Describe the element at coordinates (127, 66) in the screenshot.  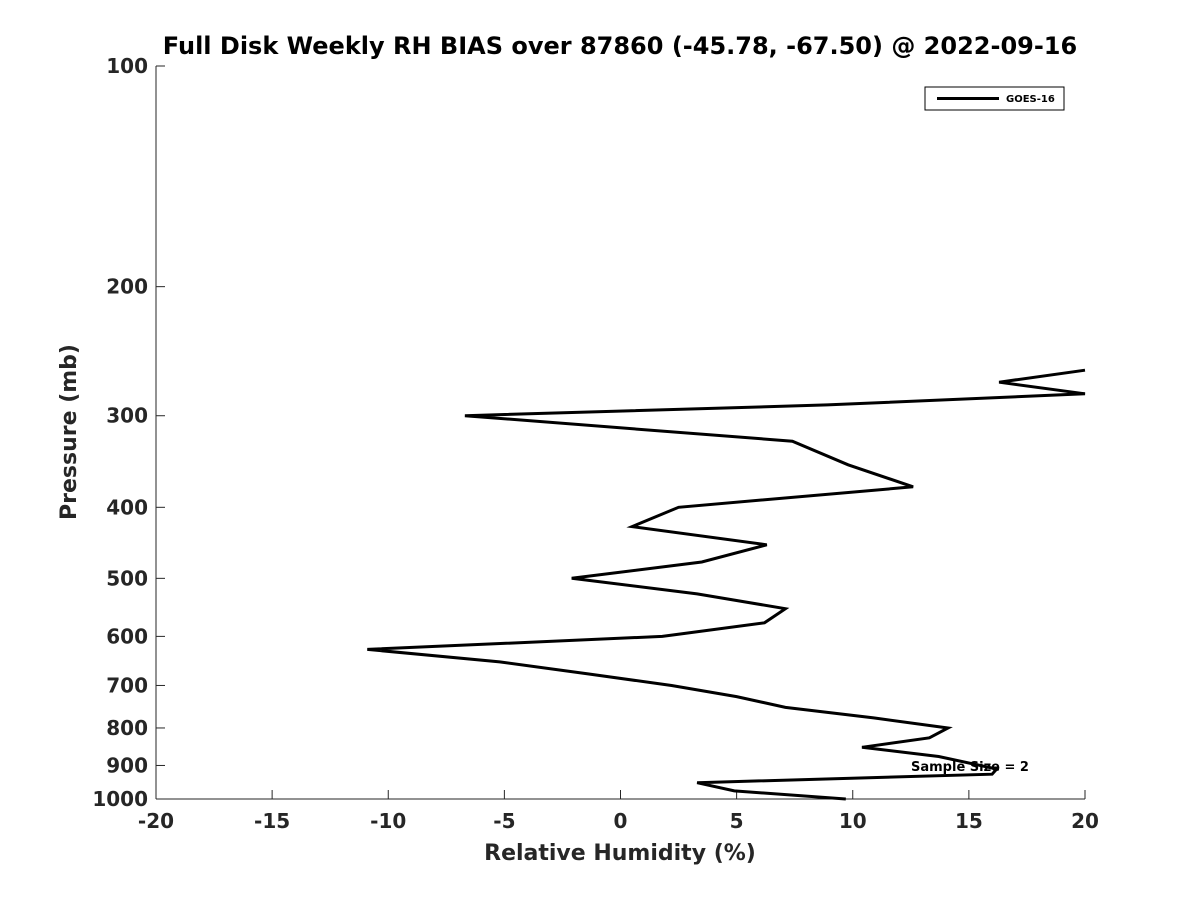
I see `y-tick-label: 100` at that location.